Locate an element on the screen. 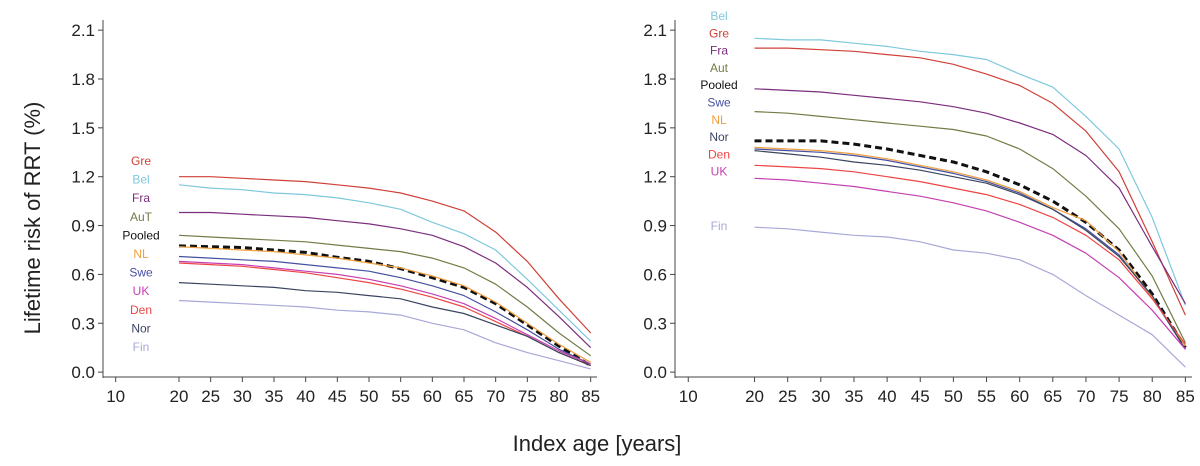 This screenshot has width=1200, height=466. series-label-aut: Aut is located at coordinates (719, 68).